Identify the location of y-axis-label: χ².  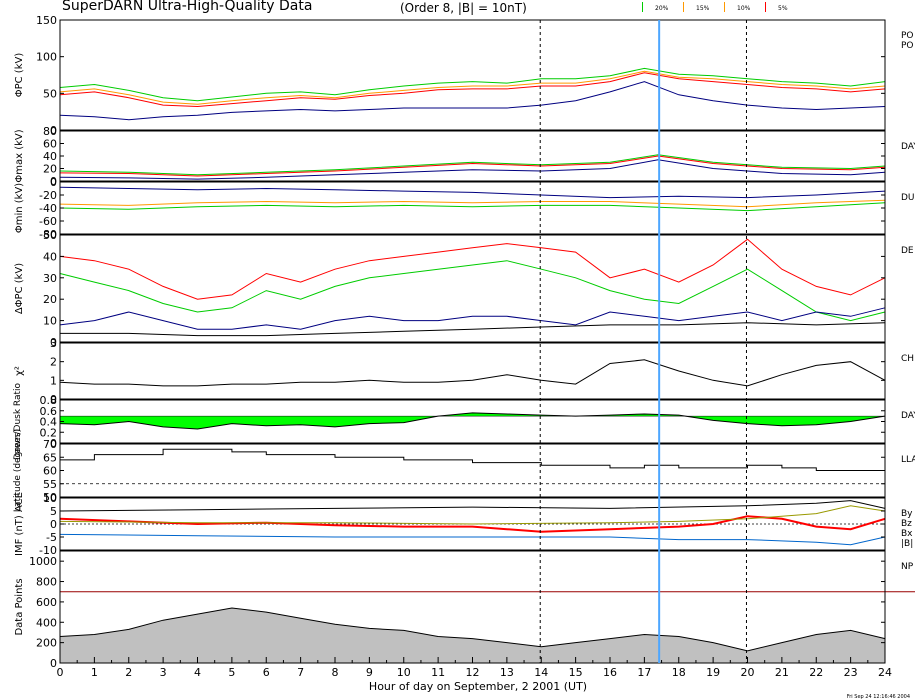
(19, 371).